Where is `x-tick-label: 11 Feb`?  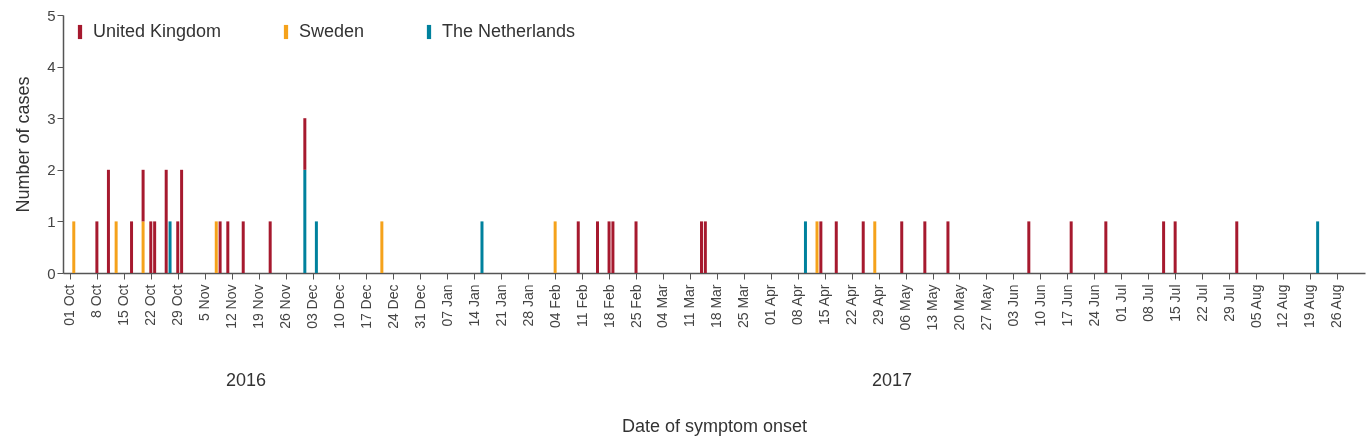
x-tick-label: 11 Feb is located at coordinates (581, 306).